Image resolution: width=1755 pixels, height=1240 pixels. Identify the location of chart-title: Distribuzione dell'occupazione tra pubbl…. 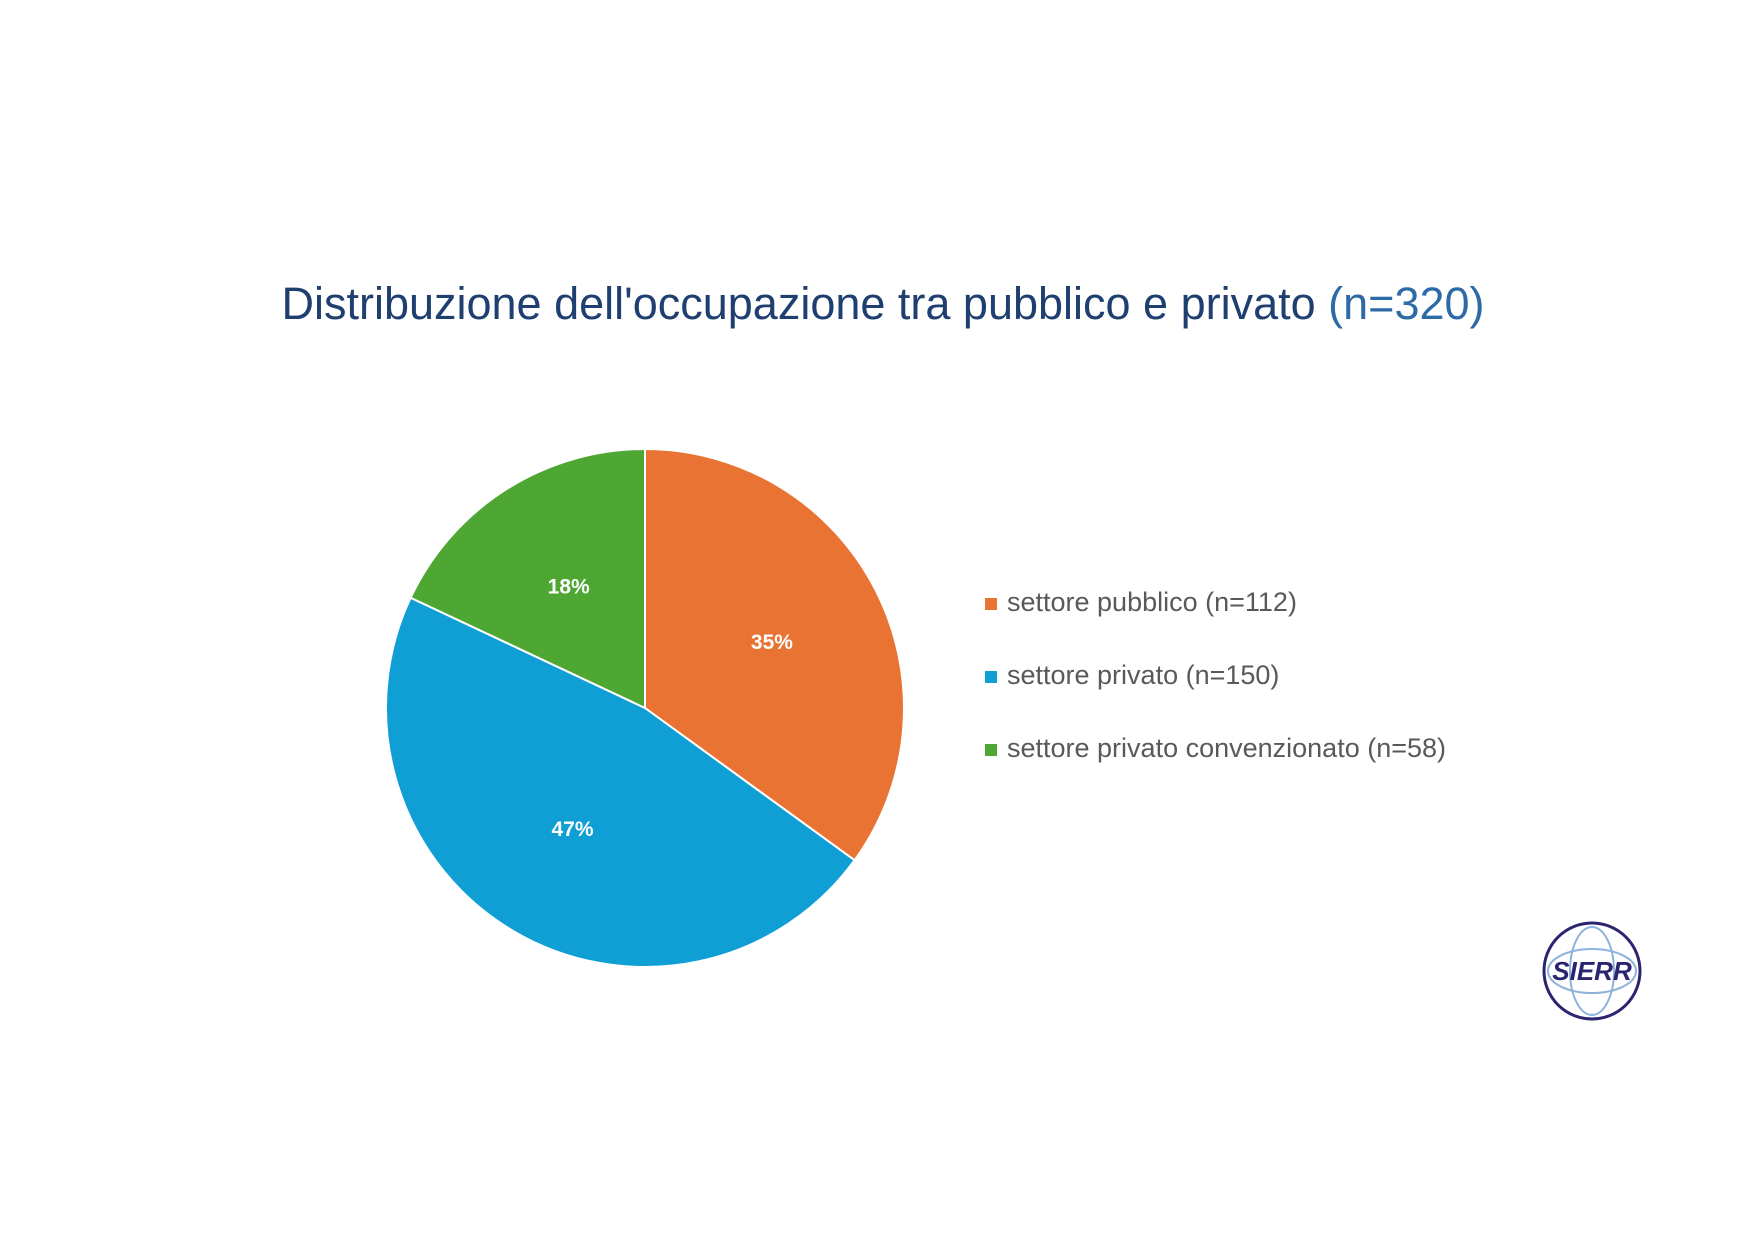
(882, 303).